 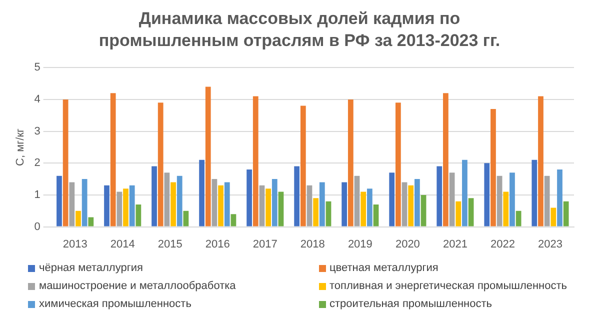 I want to click on x-tick-label: 2014, so click(x=122, y=244).